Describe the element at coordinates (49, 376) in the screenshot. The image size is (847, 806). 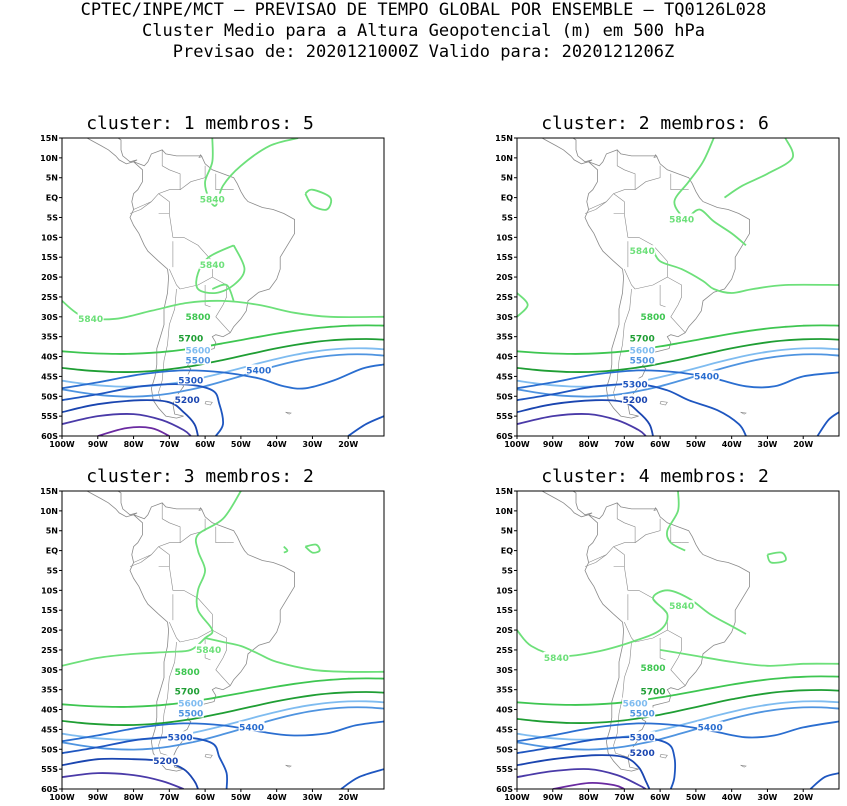
I see `lat-tick-label: 45S` at that location.